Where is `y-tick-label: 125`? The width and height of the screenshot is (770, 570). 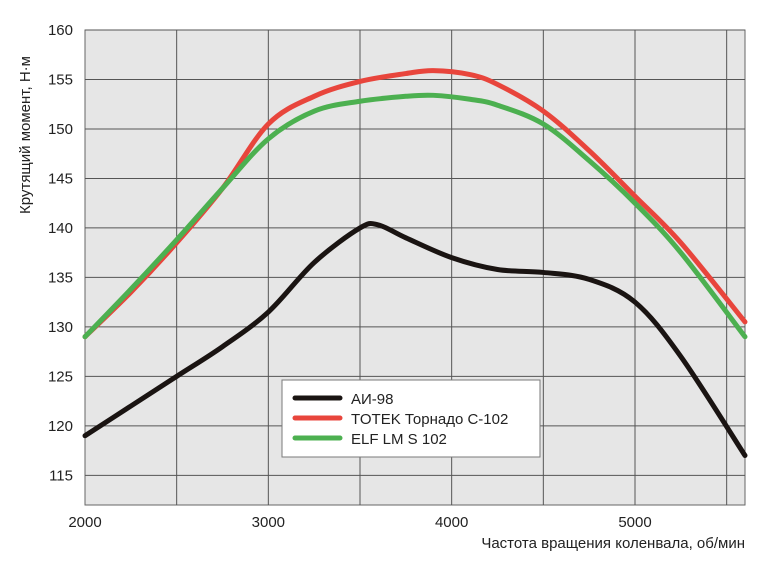 y-tick-label: 125 is located at coordinates (60, 376).